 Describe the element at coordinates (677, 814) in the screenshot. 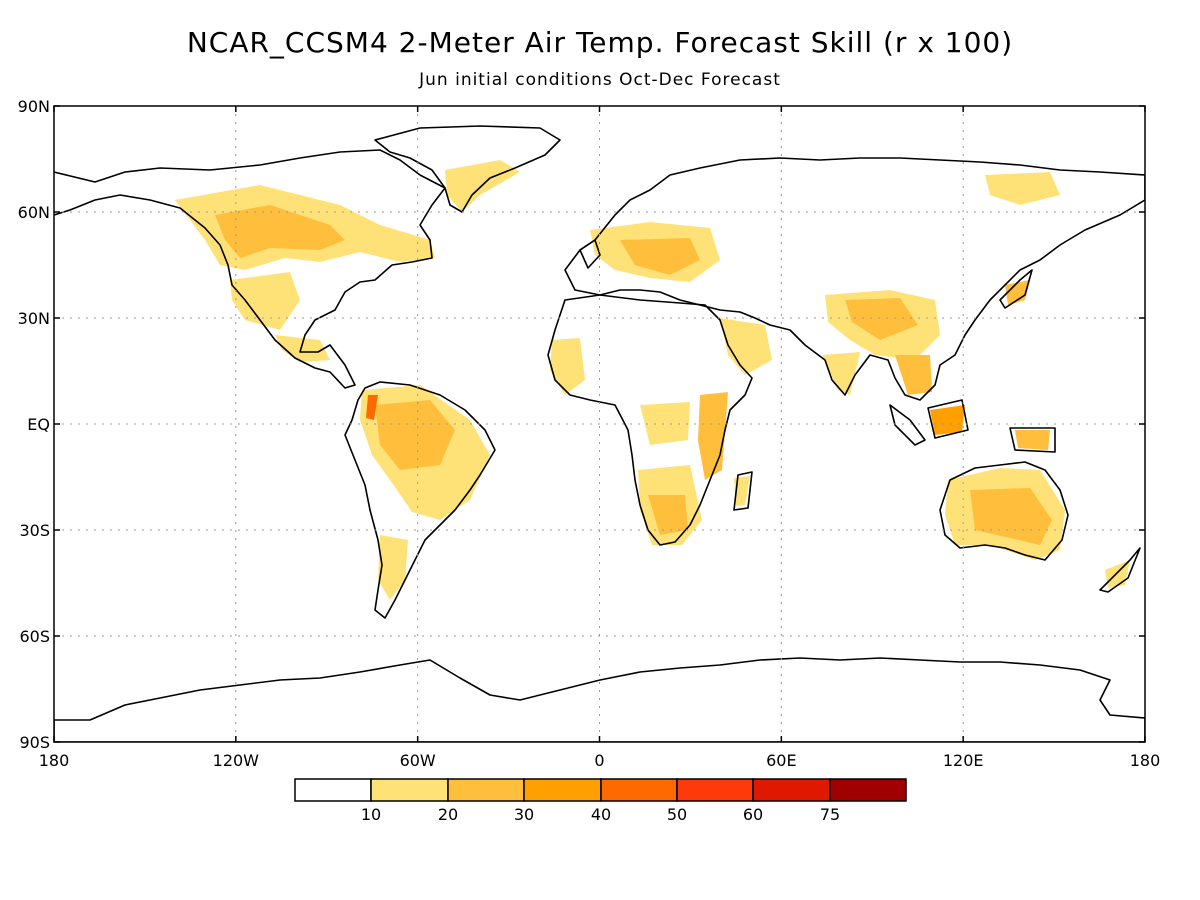

I see `colorbar-label: 50` at that location.